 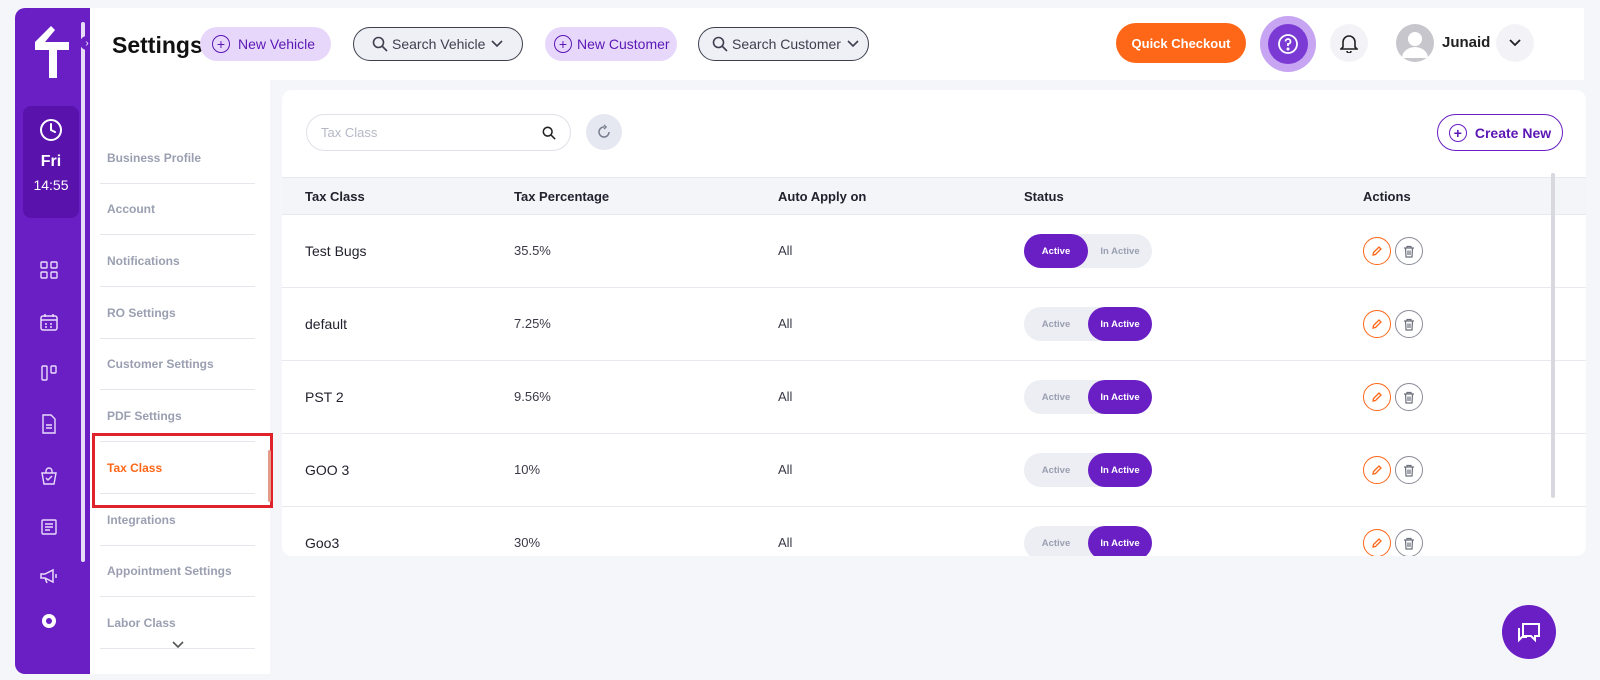 I want to click on clock-day: Fri, so click(x=51, y=161).